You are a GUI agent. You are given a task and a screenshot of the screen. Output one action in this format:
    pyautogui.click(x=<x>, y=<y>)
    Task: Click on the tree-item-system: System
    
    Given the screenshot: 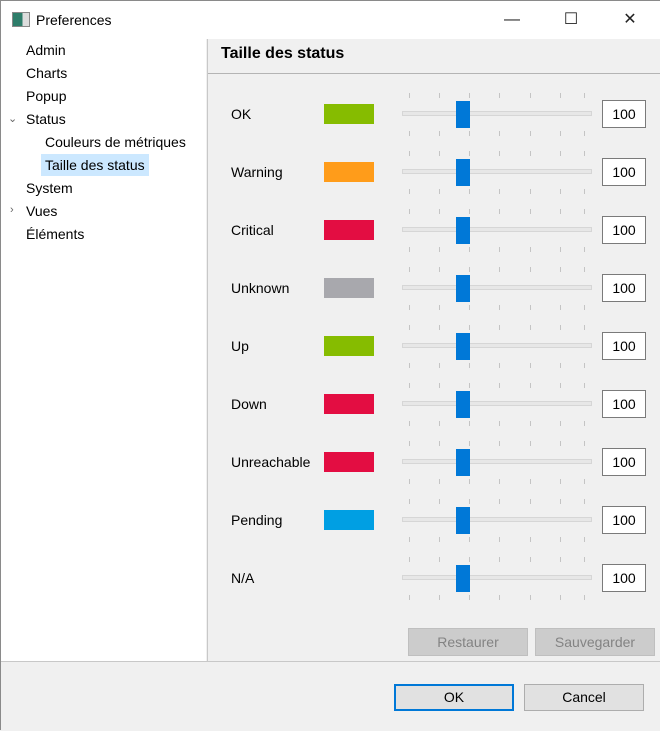 What is the action you would take?
    pyautogui.click(x=49, y=188)
    